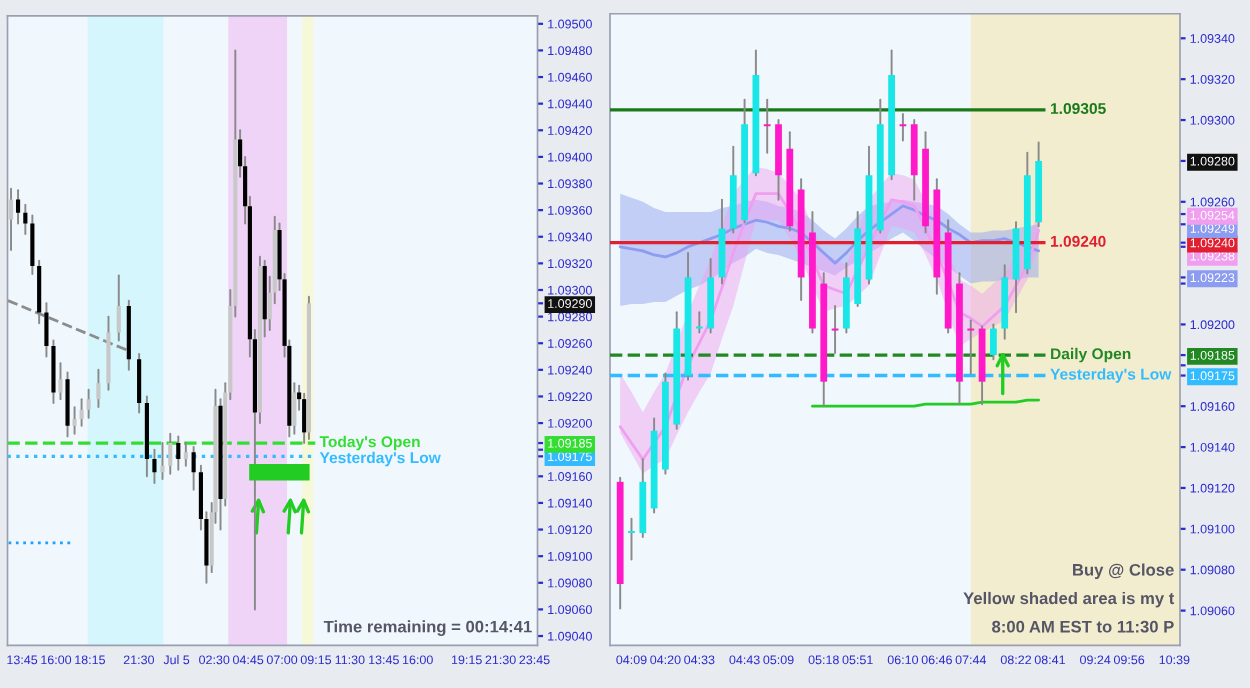  Describe the element at coordinates (1069, 599) in the screenshot. I see `annotation: Yellow shaded area is my t` at that location.